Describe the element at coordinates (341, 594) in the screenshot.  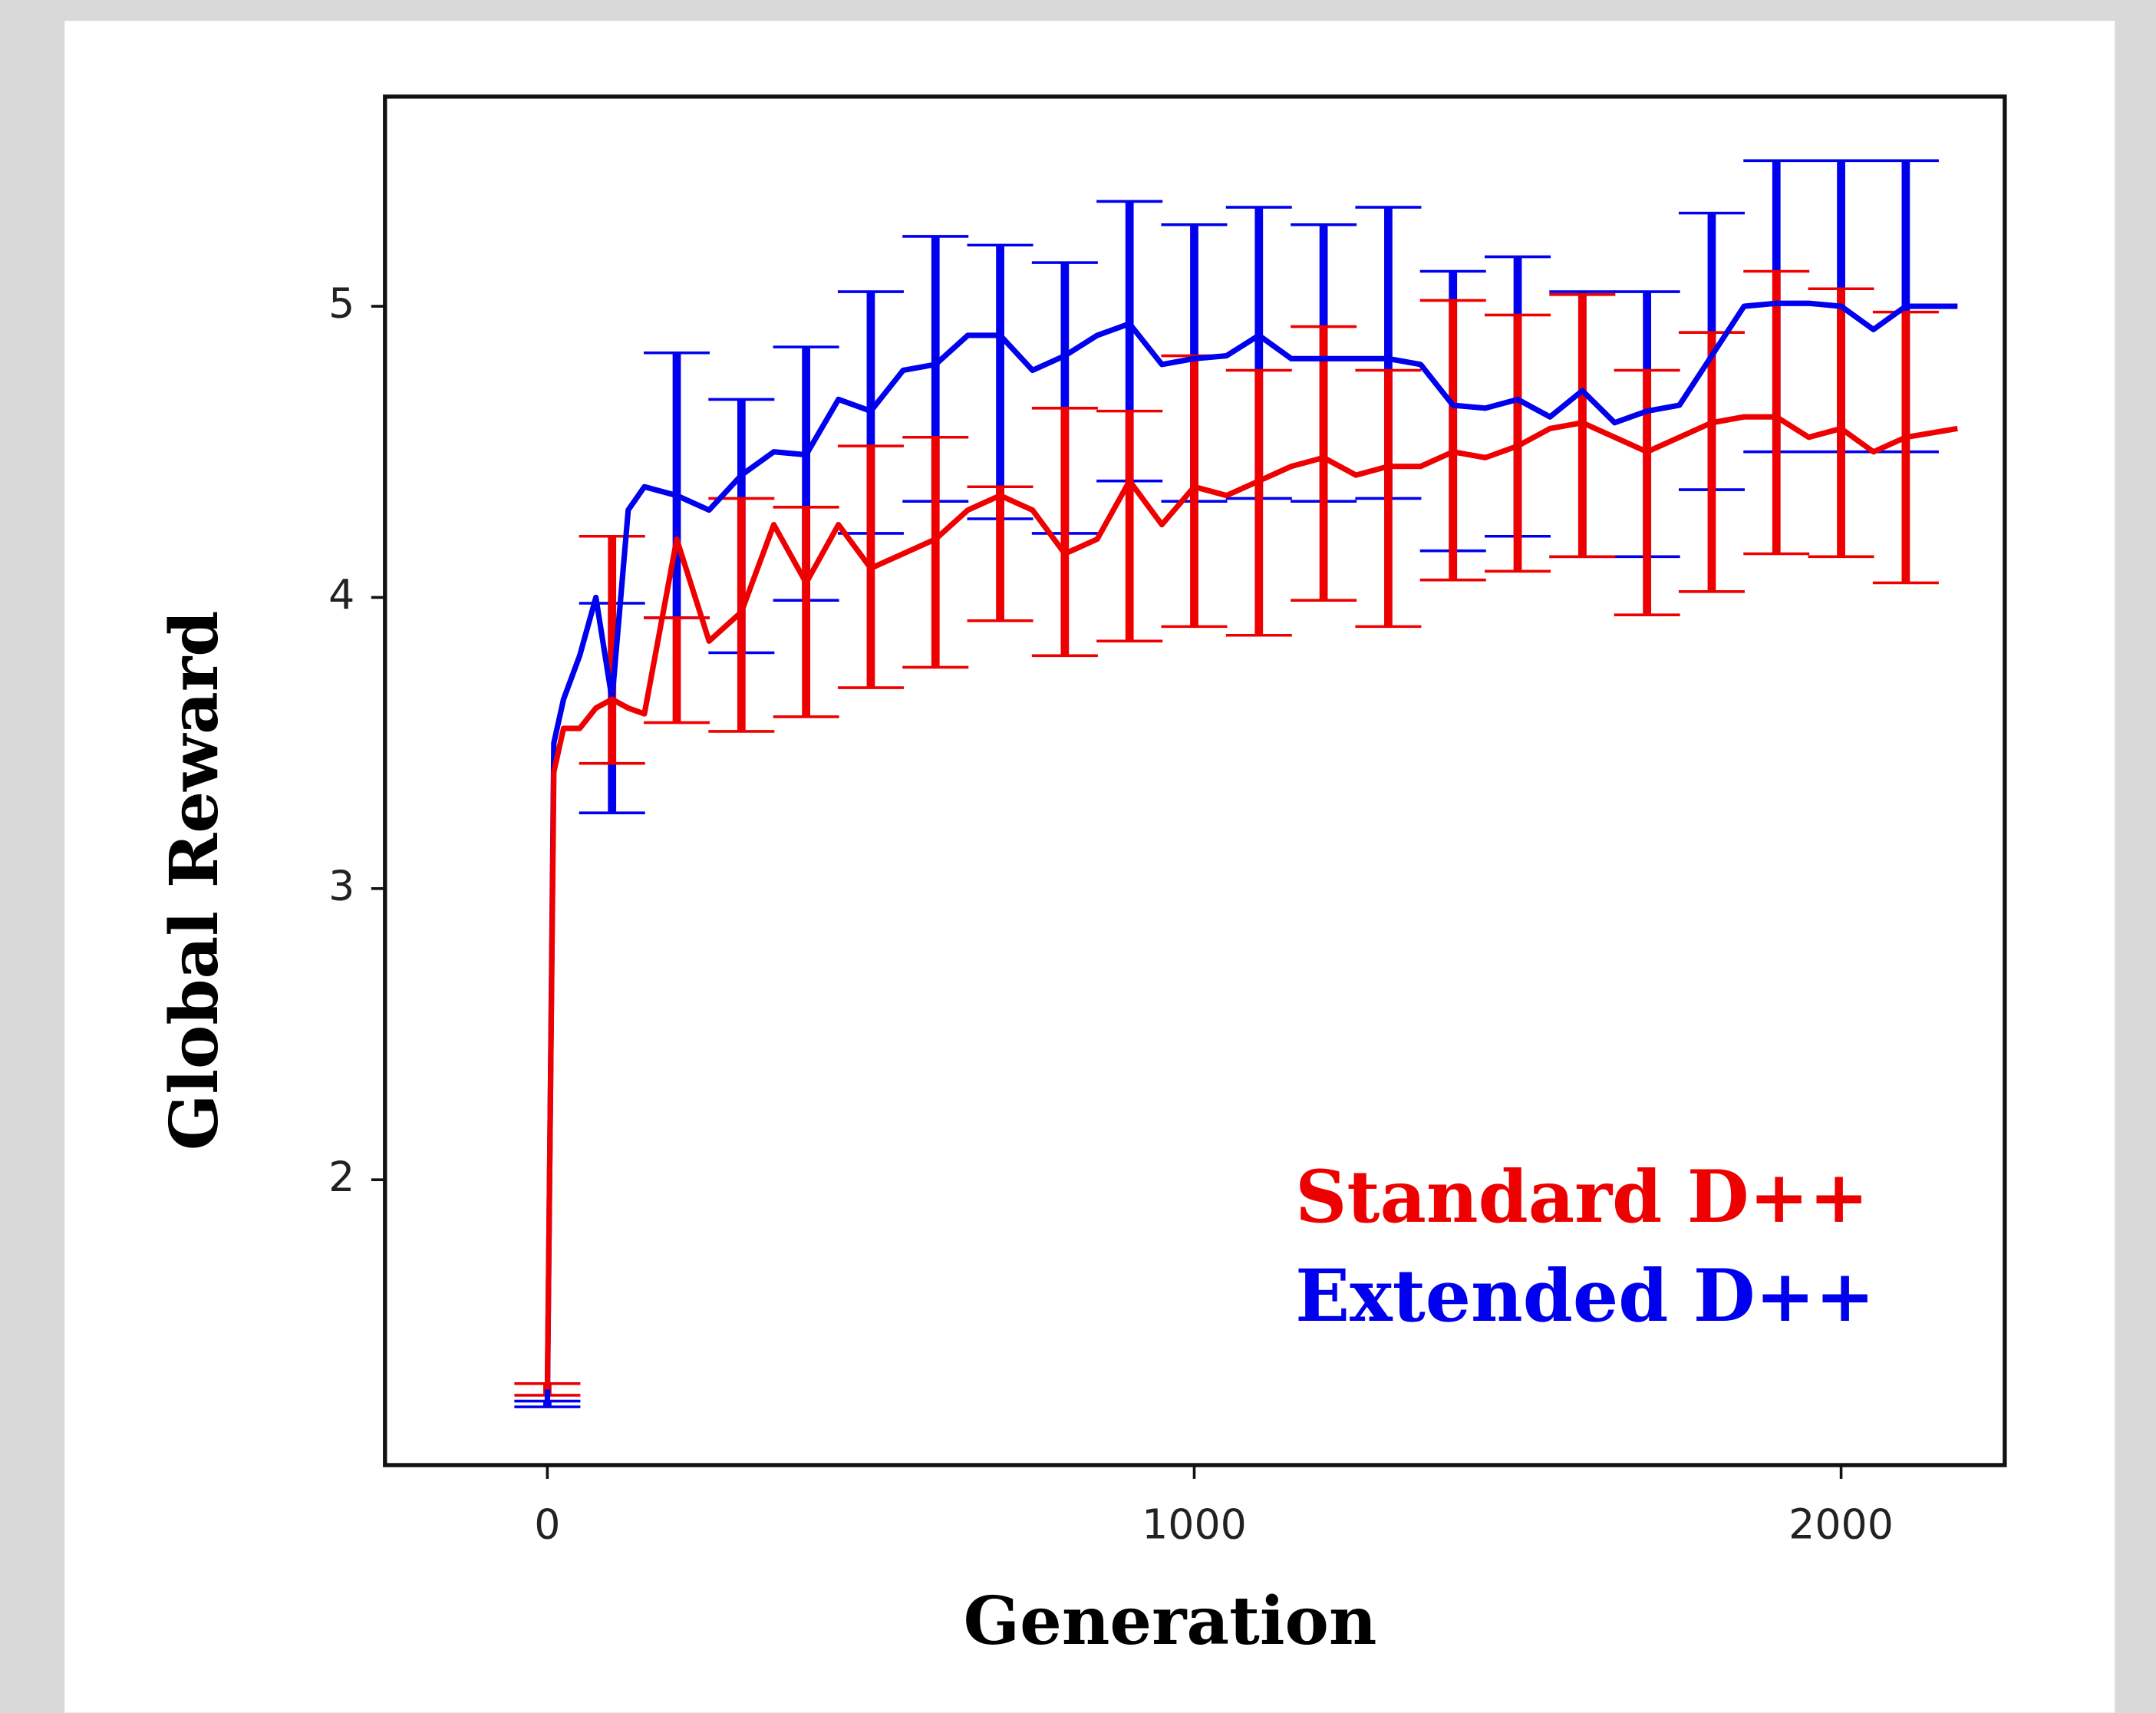
I see `y-tick-label: 4` at that location.